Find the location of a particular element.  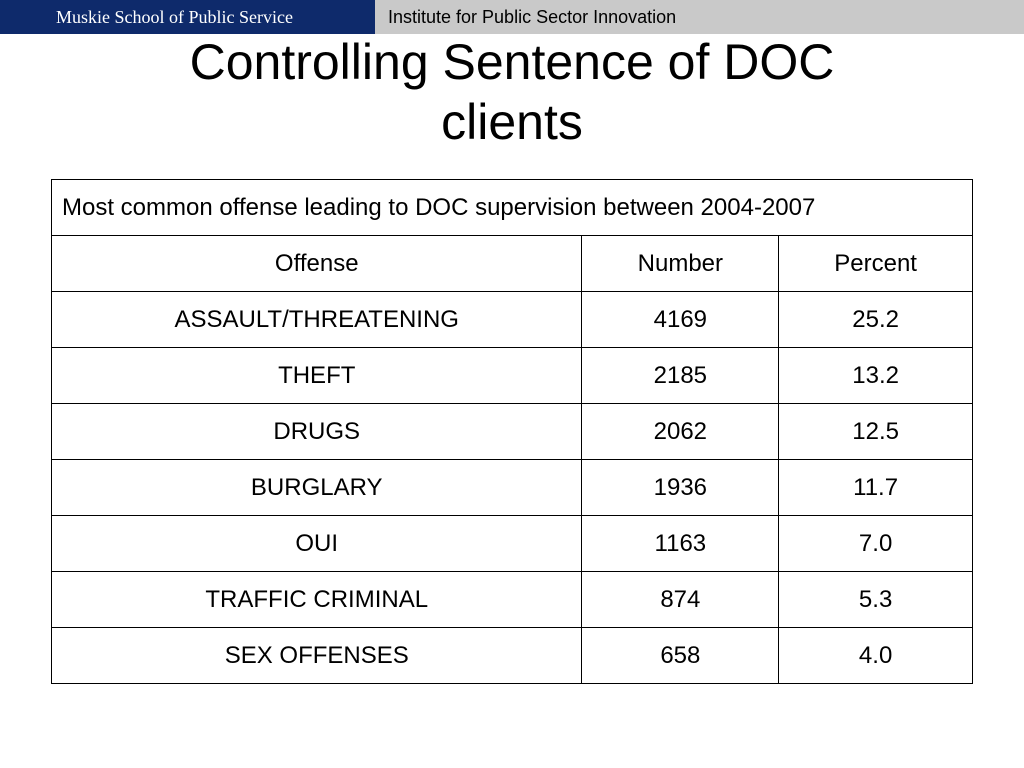

table-header-row: Offense Number Percent is located at coordinates (511, 263).